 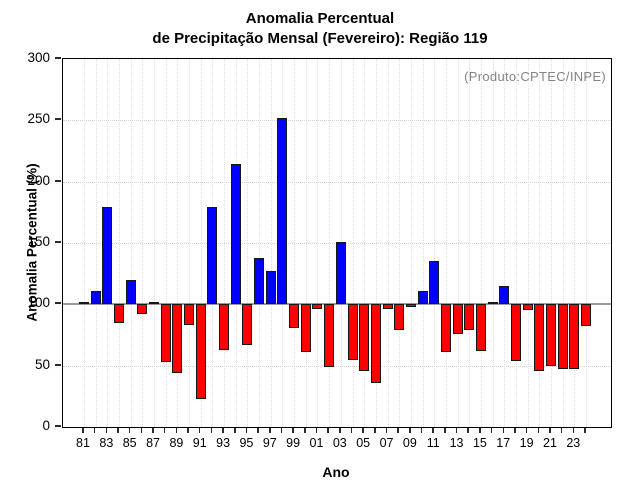 I want to click on bar-1999, so click(x=294, y=316).